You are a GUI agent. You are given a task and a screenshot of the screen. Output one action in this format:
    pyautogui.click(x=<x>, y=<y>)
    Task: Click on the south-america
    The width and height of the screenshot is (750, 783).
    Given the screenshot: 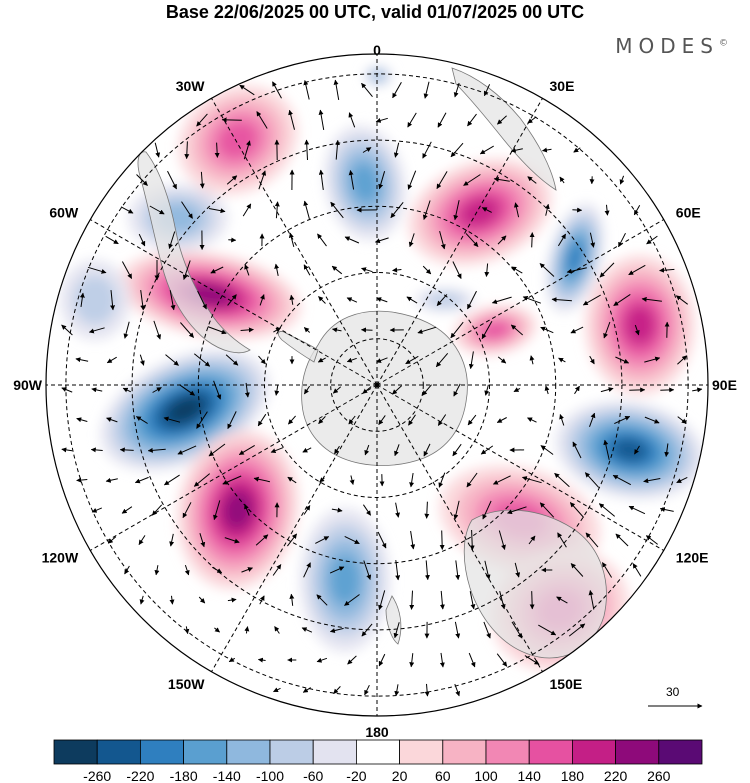 What is the action you would take?
    pyautogui.click(x=194, y=252)
    